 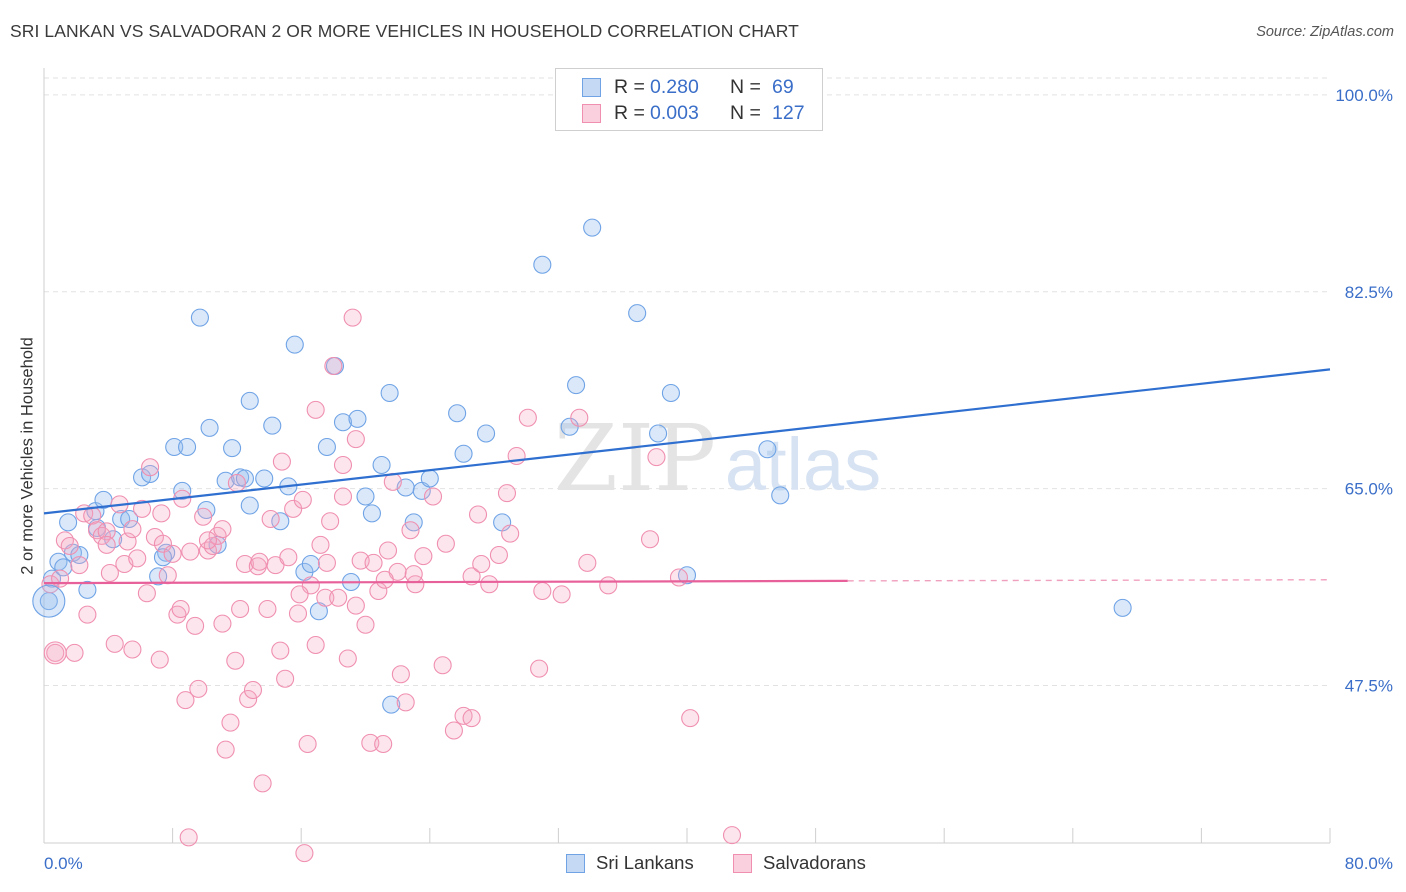 I want to click on sri-lankans-swatch, so click(x=591, y=87).